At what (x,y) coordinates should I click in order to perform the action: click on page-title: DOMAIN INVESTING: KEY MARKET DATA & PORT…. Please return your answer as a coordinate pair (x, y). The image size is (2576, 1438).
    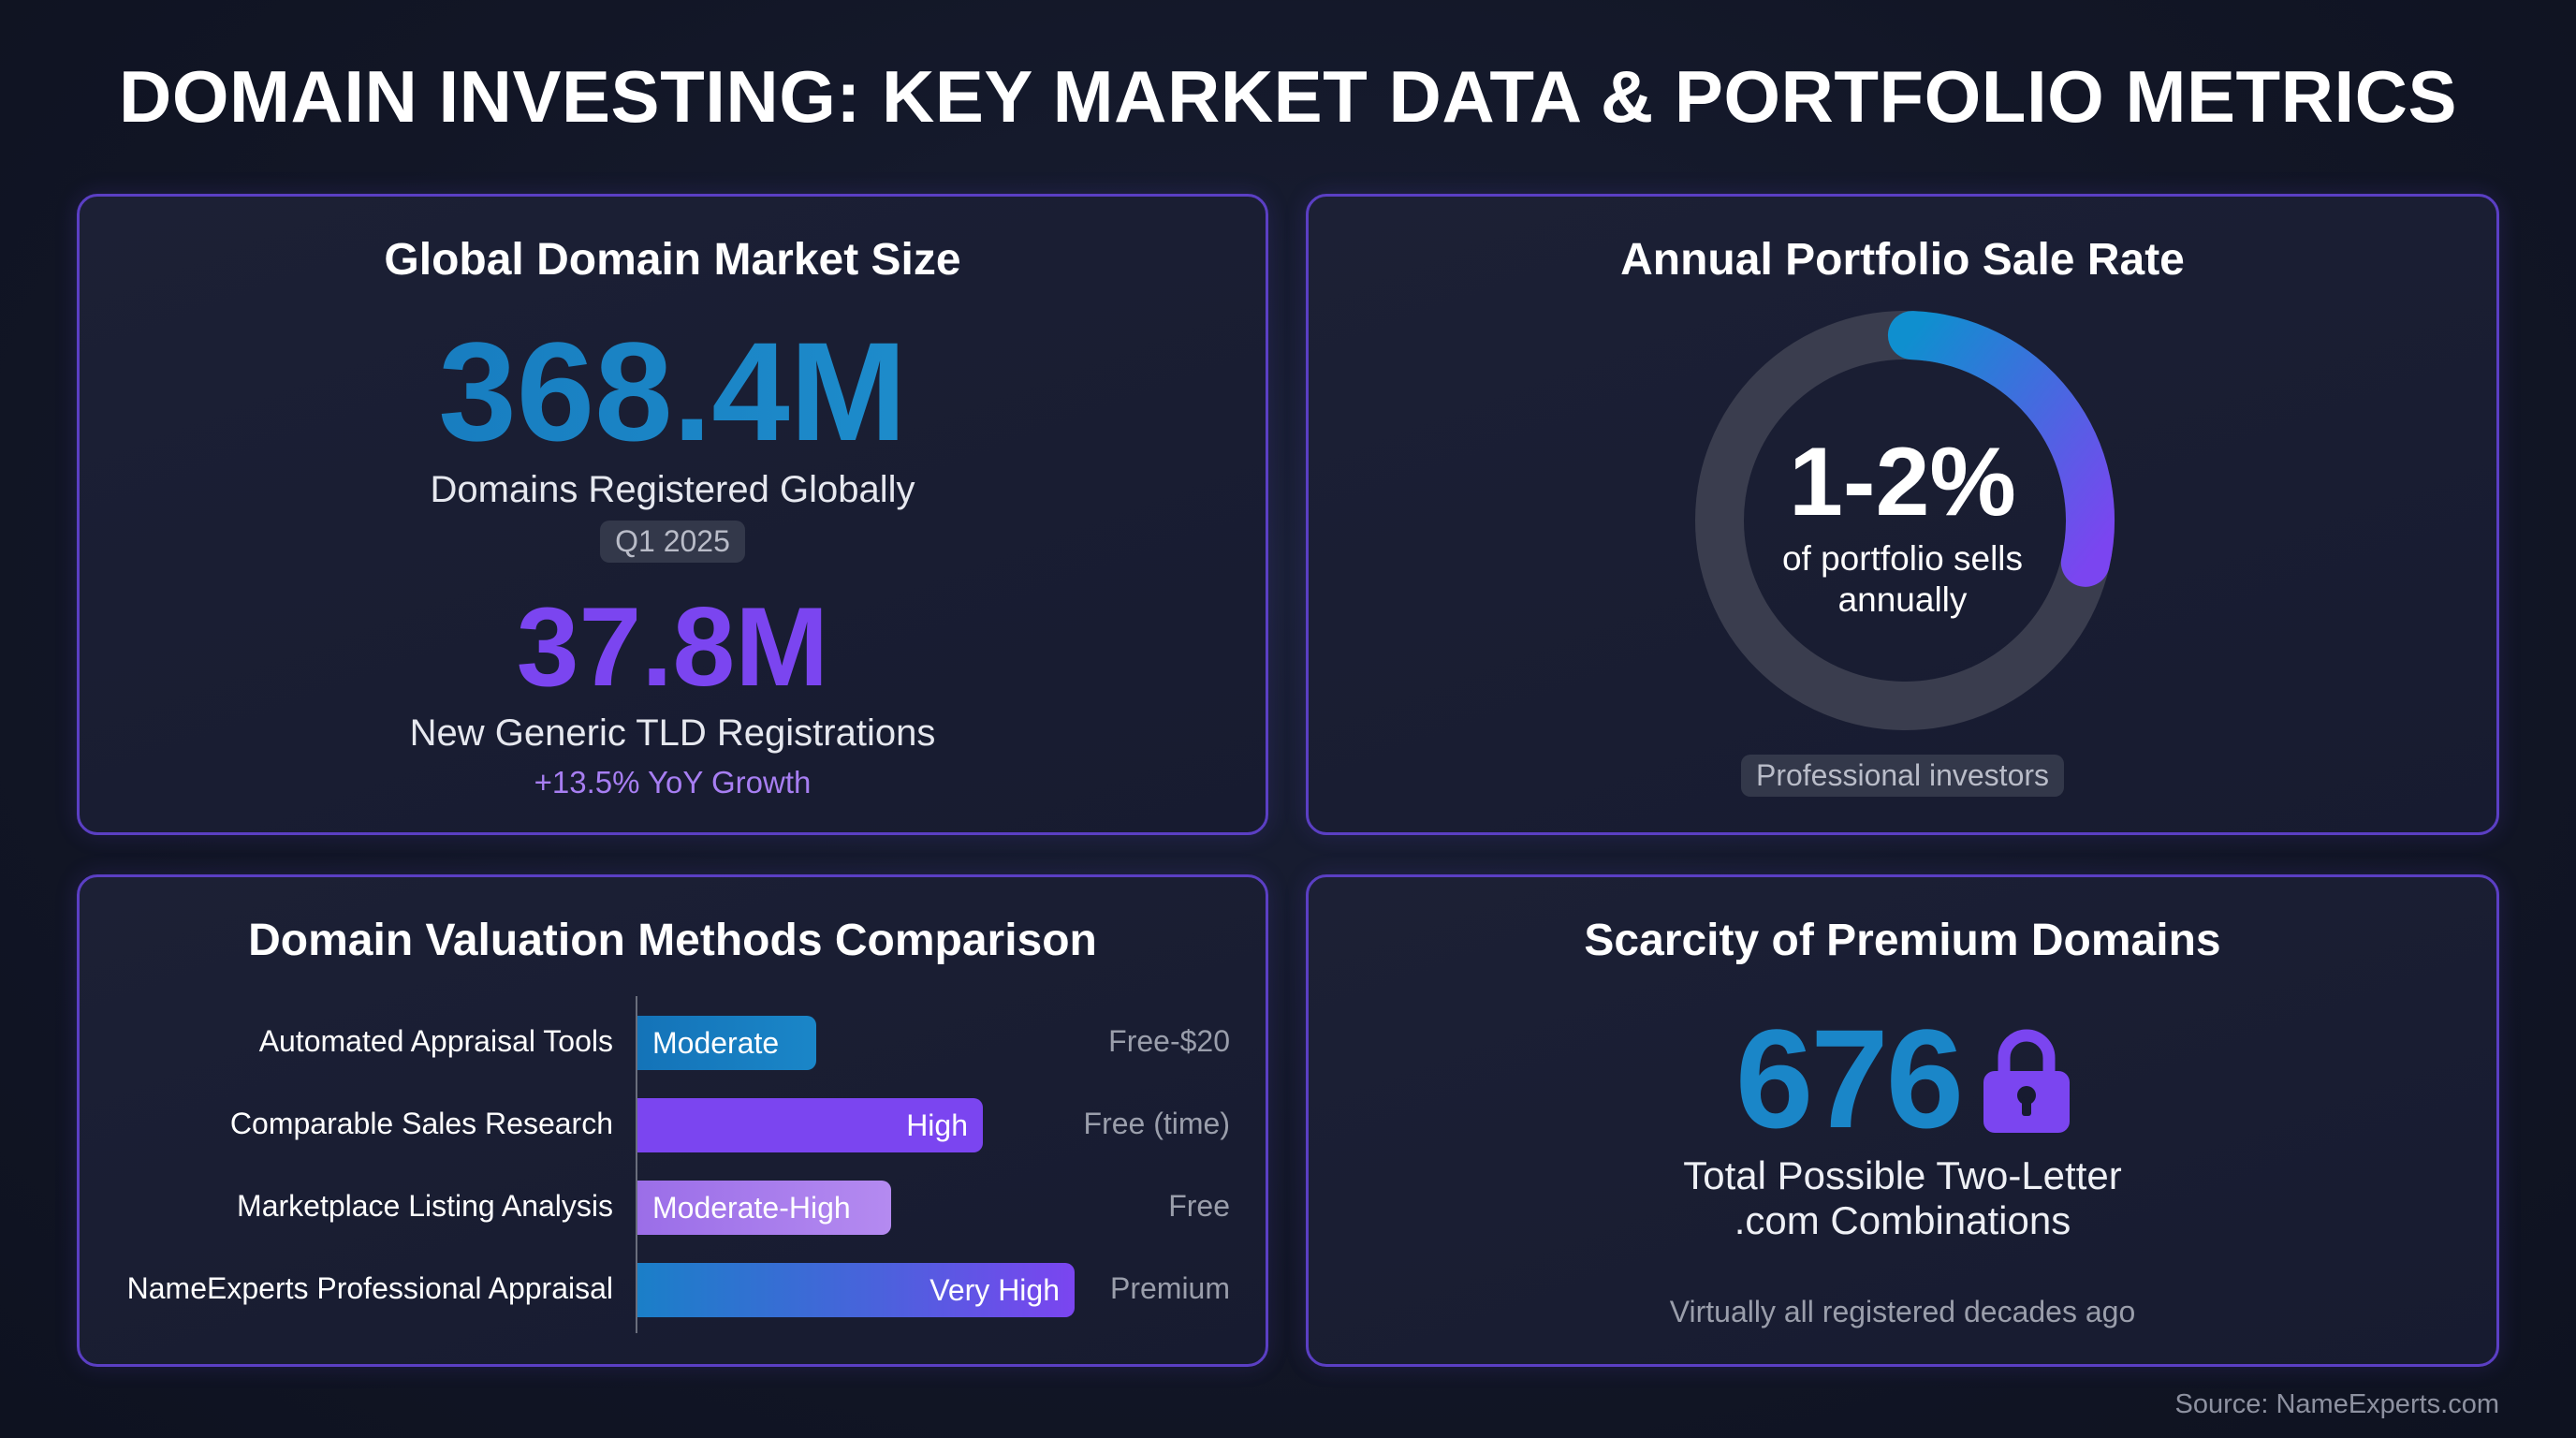
    Looking at the image, I should click on (1288, 96).